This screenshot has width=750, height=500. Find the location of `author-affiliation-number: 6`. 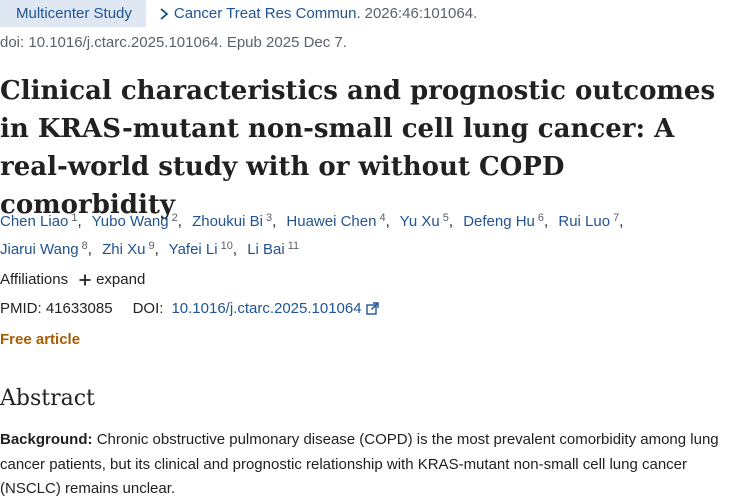

author-affiliation-number: 6 is located at coordinates (541, 218).